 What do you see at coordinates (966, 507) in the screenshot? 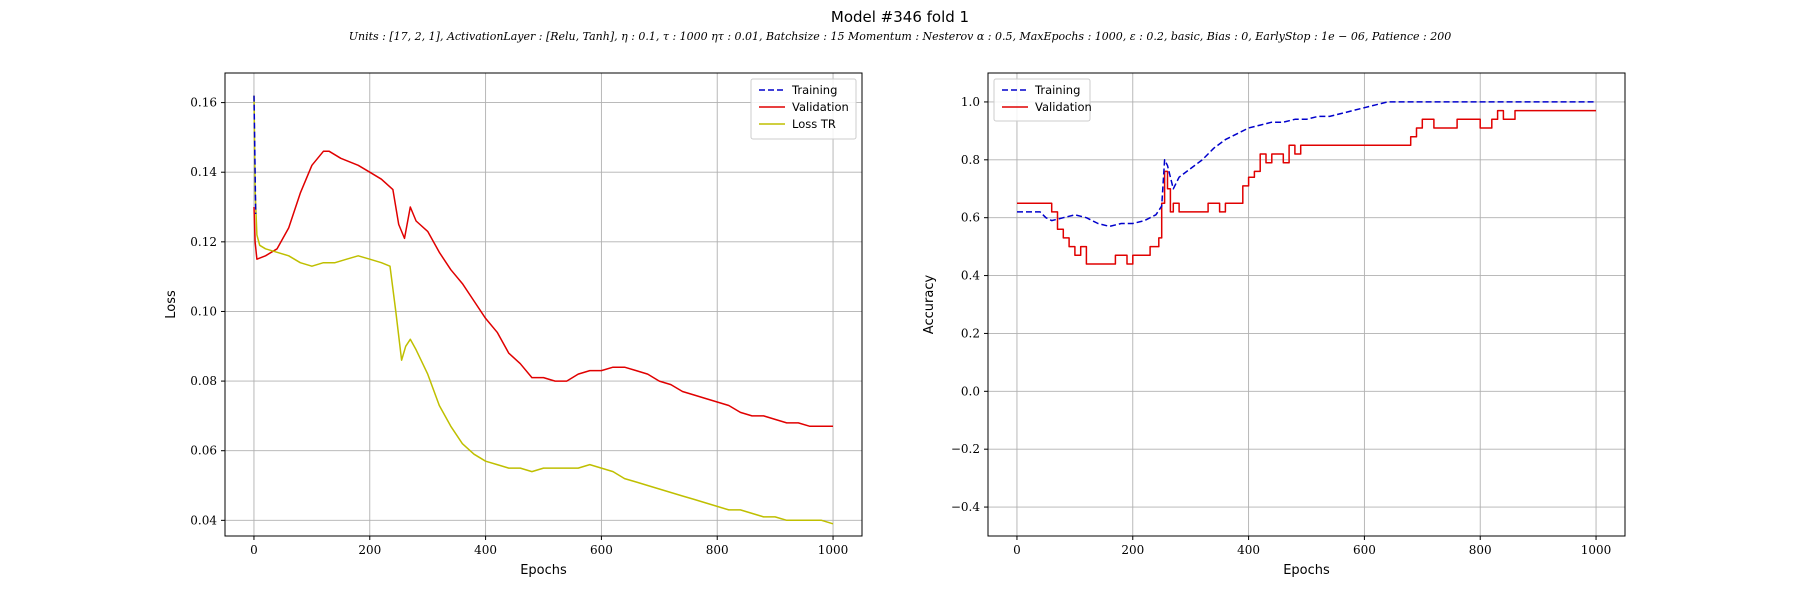
I see `y-tick-label: −0.4` at bounding box center [966, 507].